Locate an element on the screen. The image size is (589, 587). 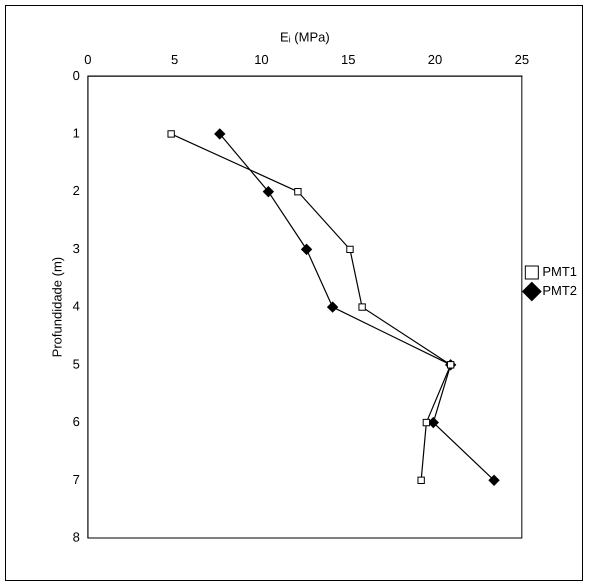
x-tick-label: 10 is located at coordinates (261, 59).